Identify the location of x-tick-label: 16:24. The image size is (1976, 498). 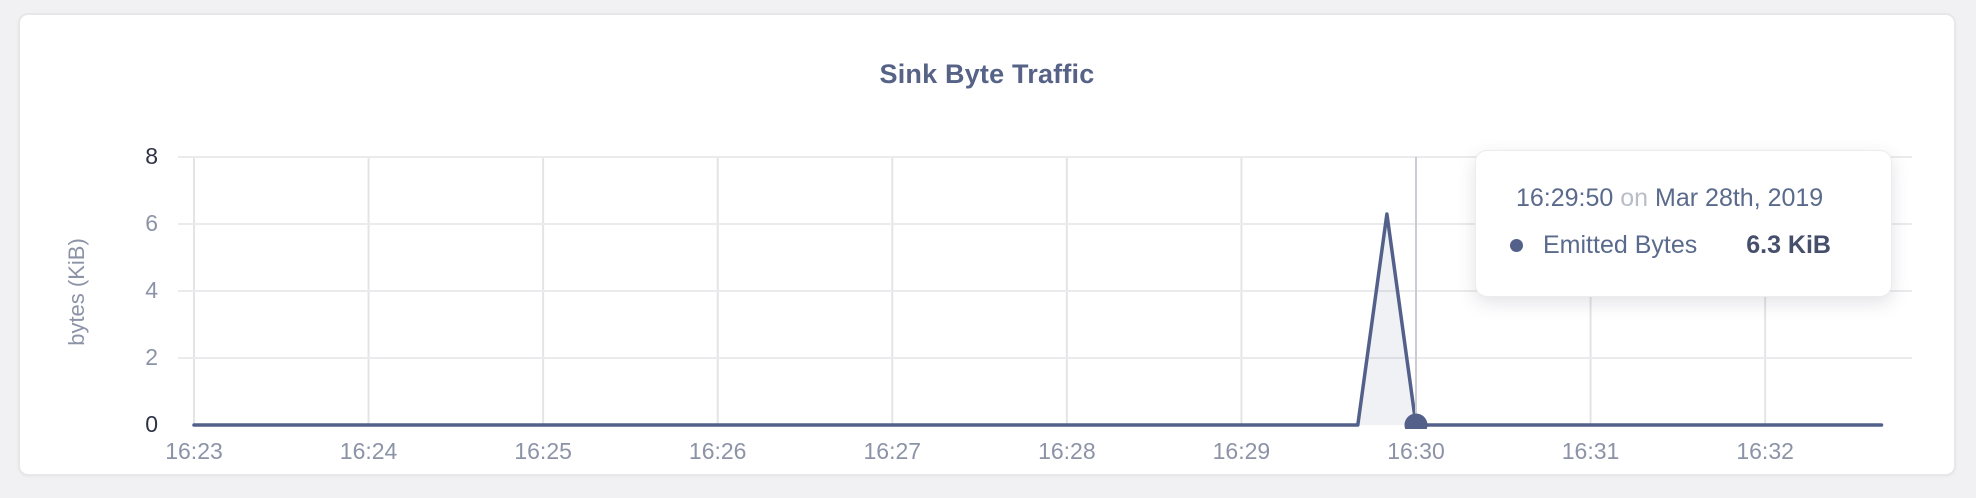
(368, 451).